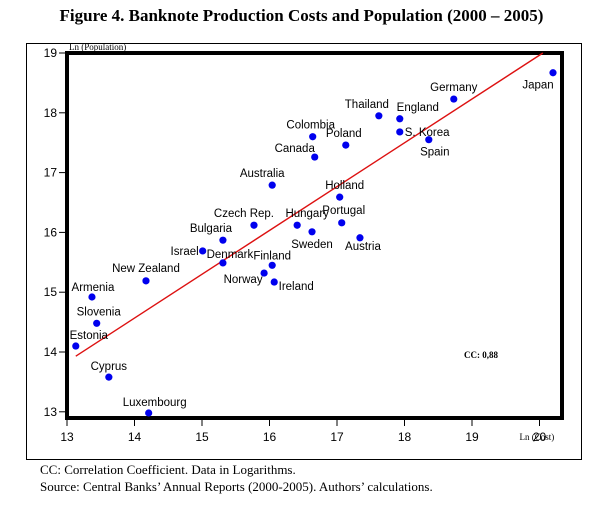  I want to click on y-tick-label: 15, so click(51, 292).